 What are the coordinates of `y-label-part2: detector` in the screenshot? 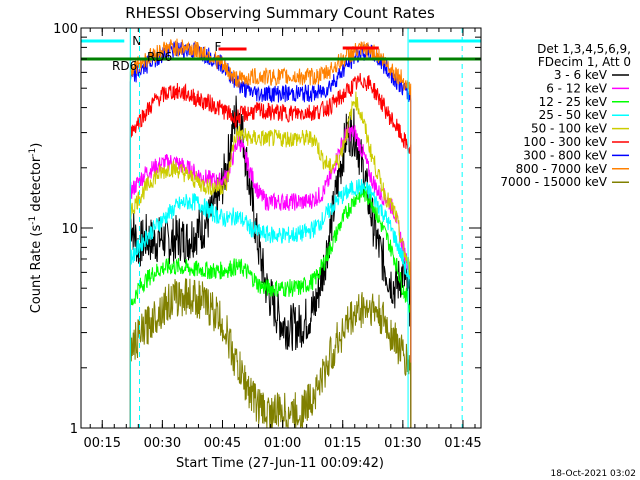 It's located at (36, 186).